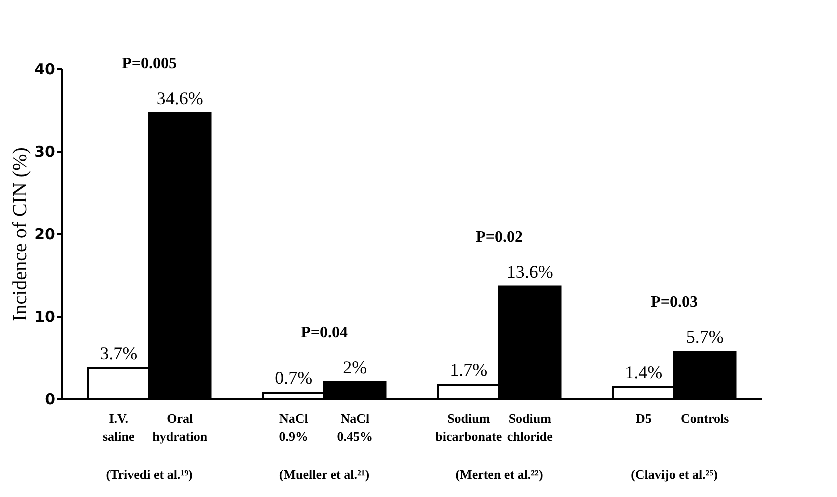 Image resolution: width=837 pixels, height=497 pixels. Describe the element at coordinates (674, 474) in the screenshot. I see `text: (Clavijo et al.²⁵)` at that location.